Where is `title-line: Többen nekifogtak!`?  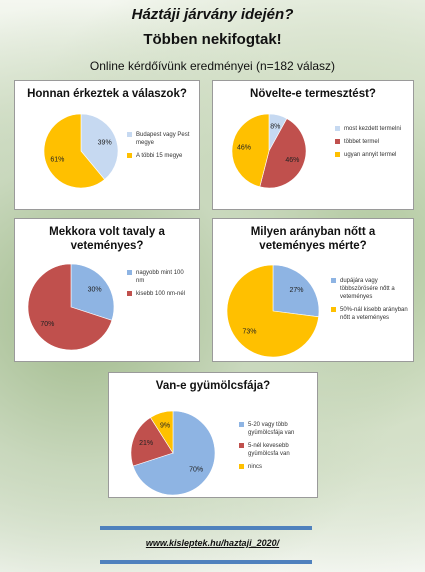
title-line: Többen nekifogtak! is located at coordinates (212, 39).